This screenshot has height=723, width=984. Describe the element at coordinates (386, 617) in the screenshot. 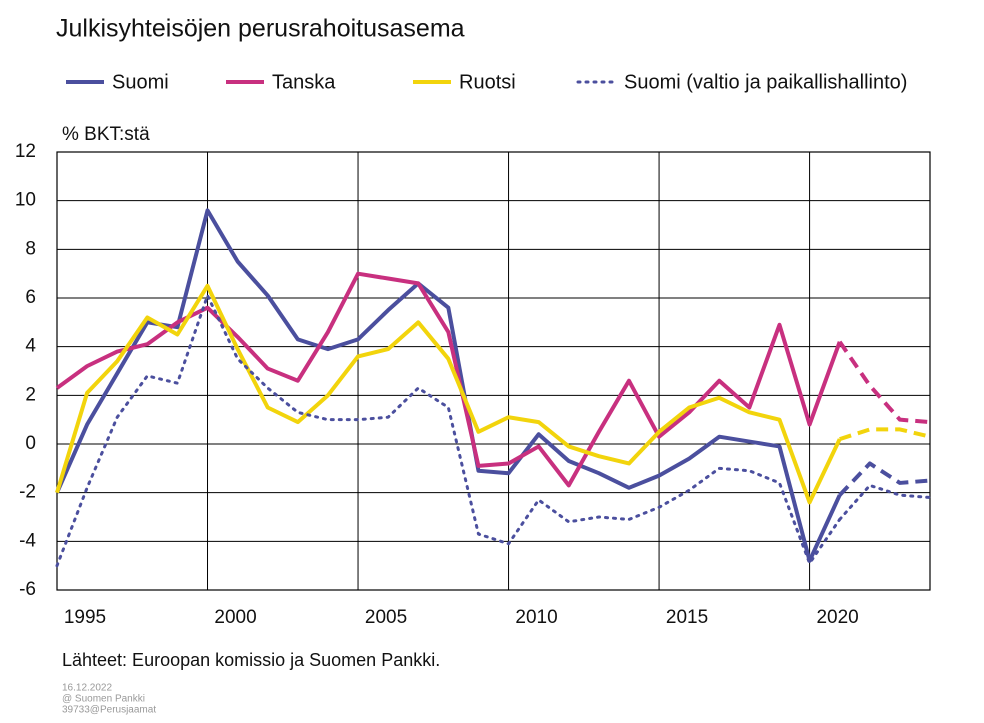

I see `x-tick-label: 2005` at that location.